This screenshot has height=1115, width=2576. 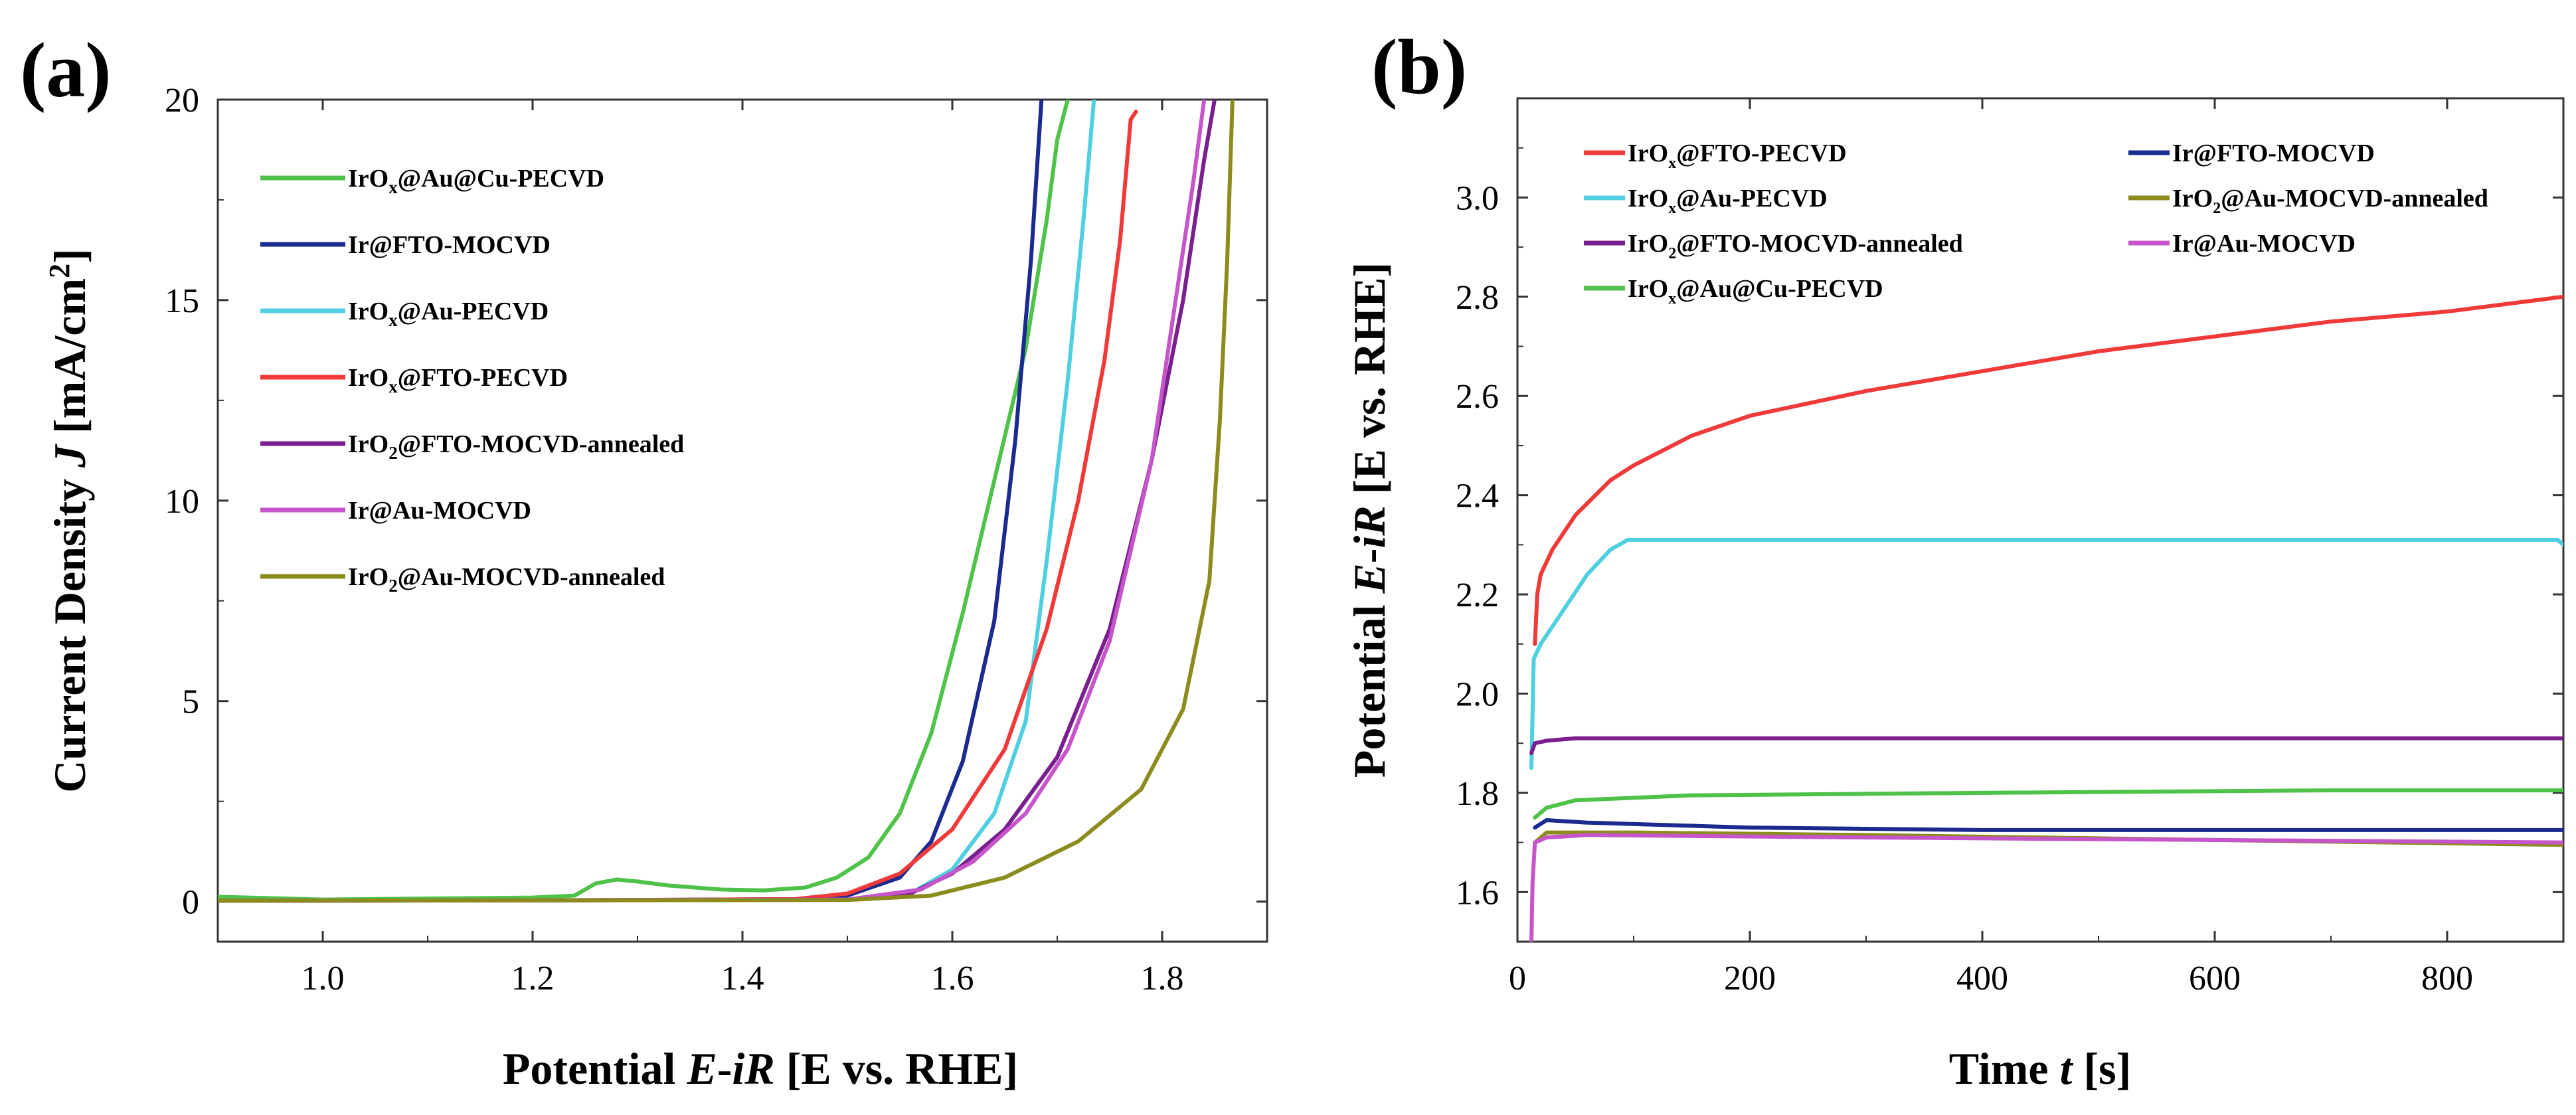 What do you see at coordinates (1477, 496) in the screenshot?
I see `b-y-tick-label: 2.4` at bounding box center [1477, 496].